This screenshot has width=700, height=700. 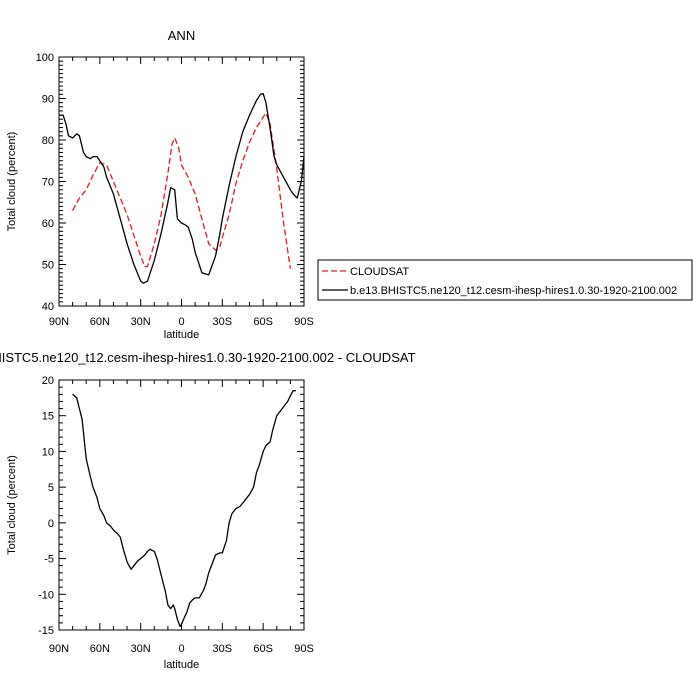 What do you see at coordinates (46, 631) in the screenshot?
I see `y-tick-label: -15` at bounding box center [46, 631].